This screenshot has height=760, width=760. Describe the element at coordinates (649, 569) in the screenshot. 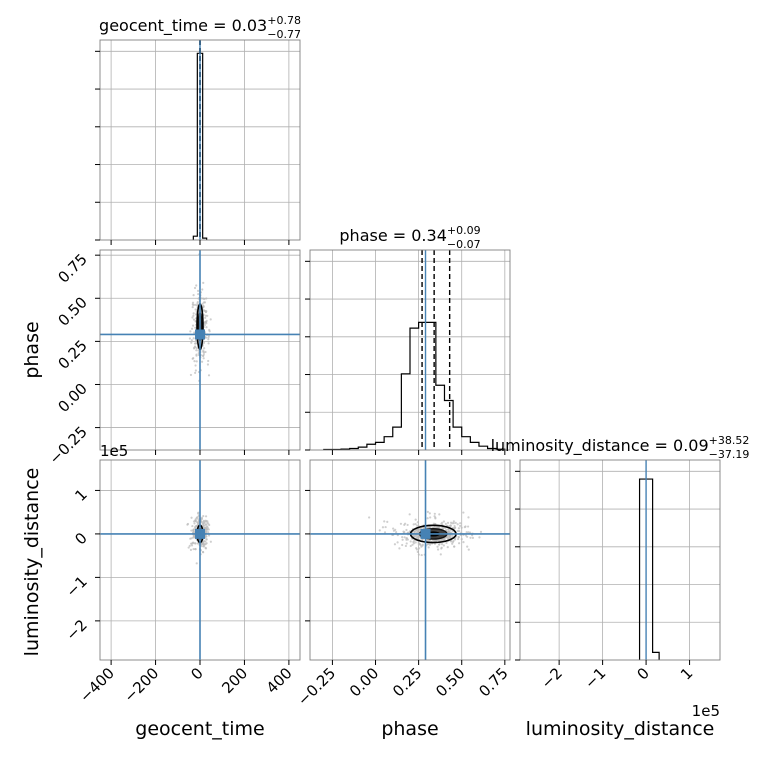

I see `histogram-step-luminosity_distance` at that location.